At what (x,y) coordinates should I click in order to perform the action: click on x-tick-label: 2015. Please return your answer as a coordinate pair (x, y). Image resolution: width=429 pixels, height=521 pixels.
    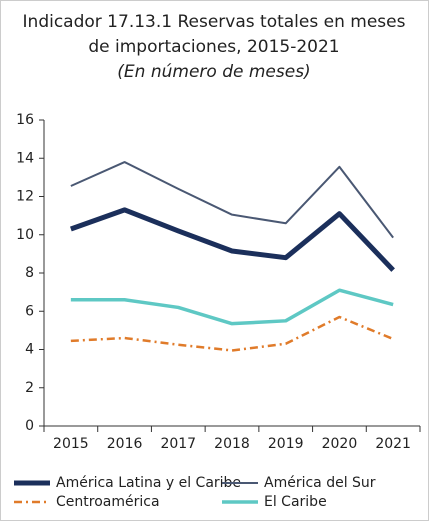
    Looking at the image, I should click on (71, 444).